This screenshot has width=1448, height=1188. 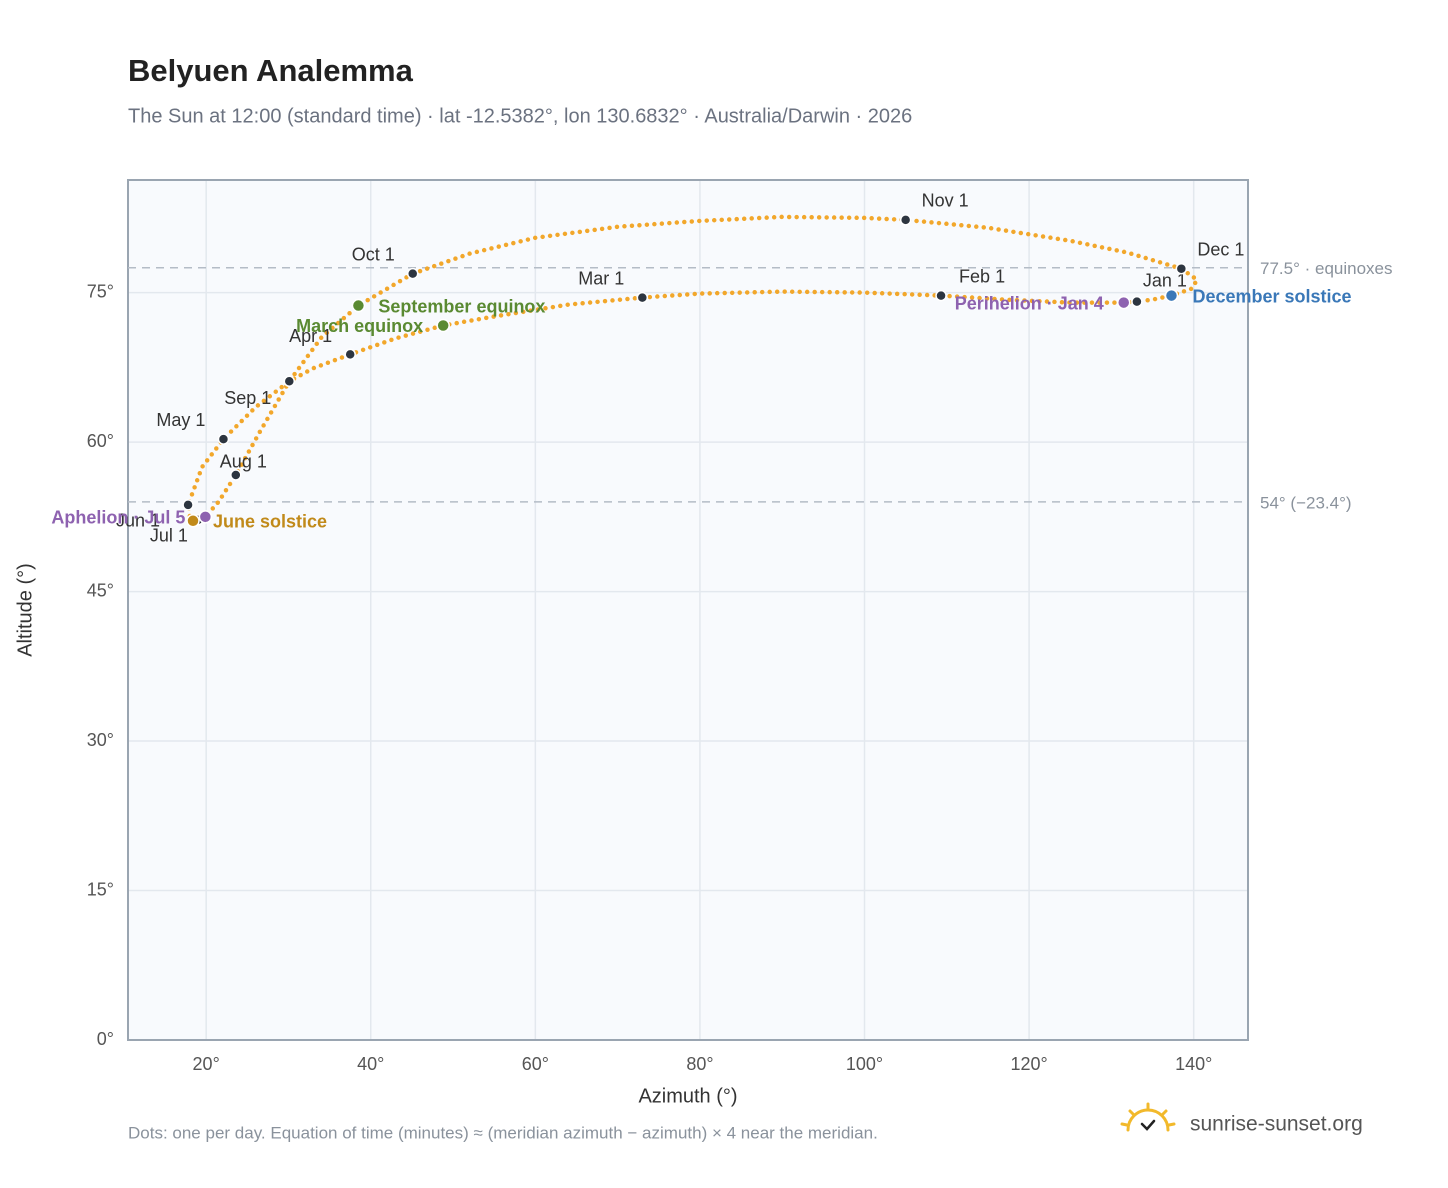 I want to click on month-label: Sep 1, so click(x=247, y=398).